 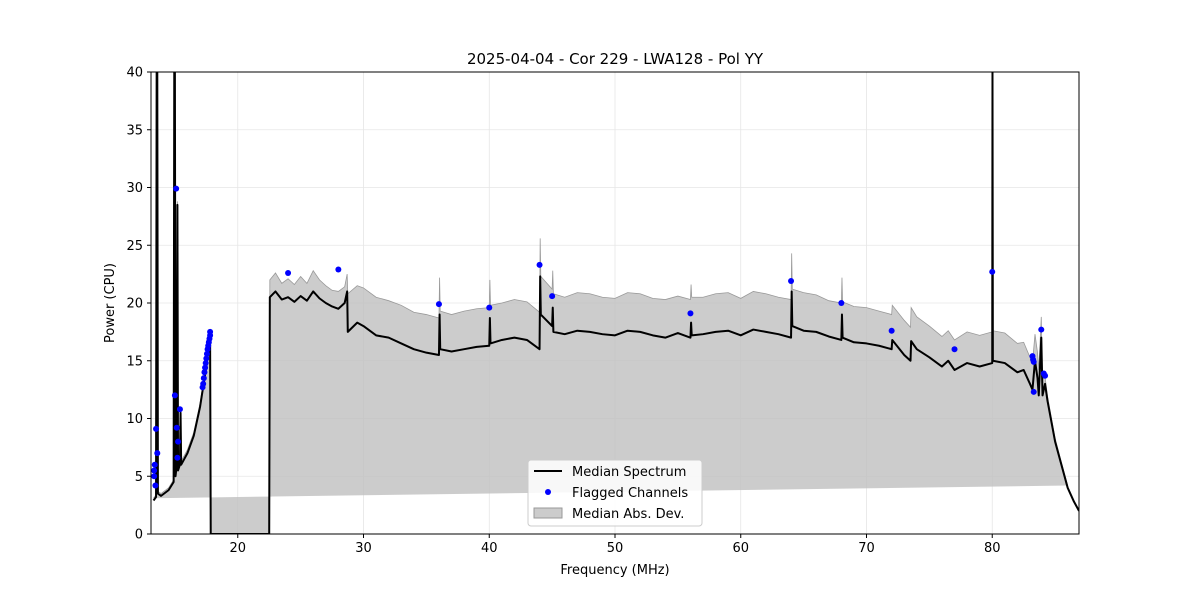 I want to click on x-tick-label: 40, so click(x=489, y=548).